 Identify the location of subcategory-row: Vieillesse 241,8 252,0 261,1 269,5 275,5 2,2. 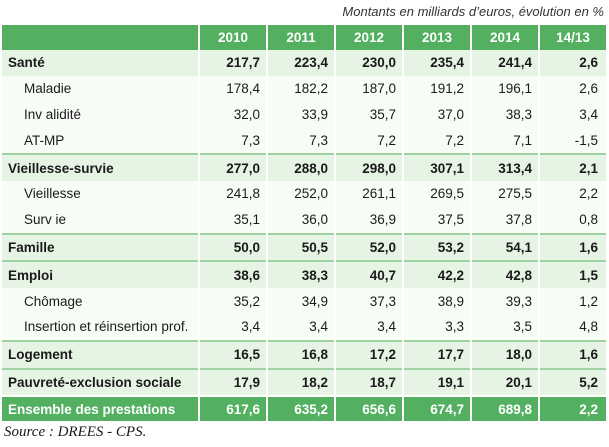
(304, 193).